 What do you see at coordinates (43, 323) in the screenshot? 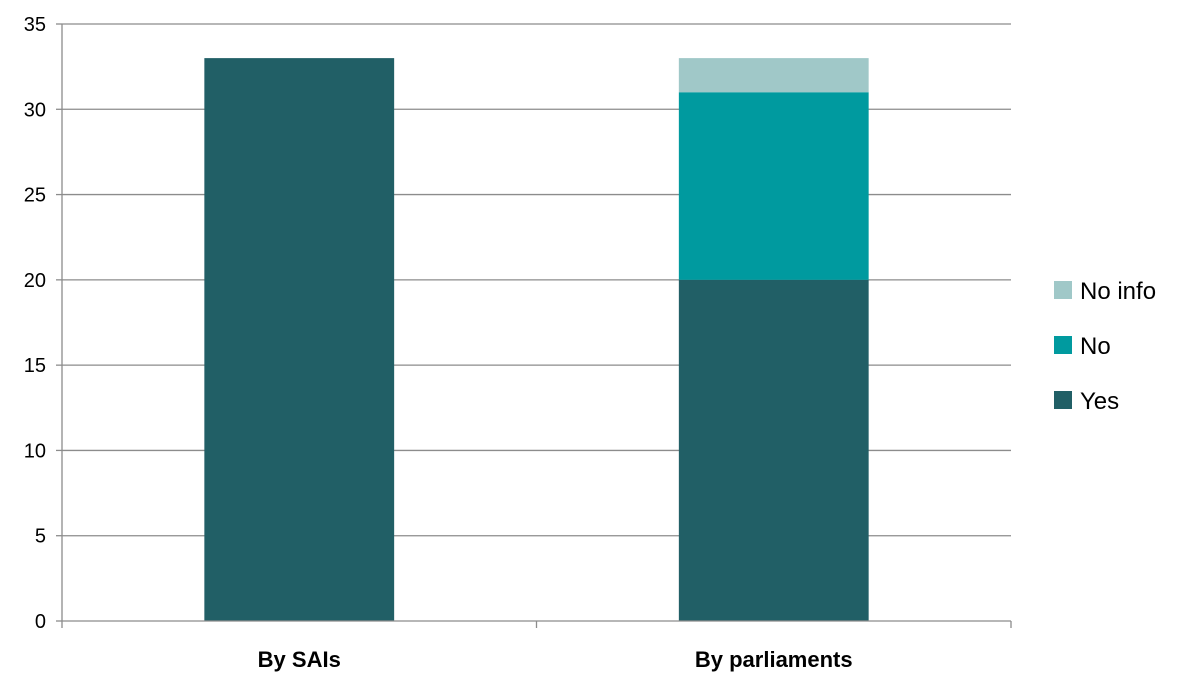
I see `y-axis-ticks: 0 5 10 15 20 25 30 35` at bounding box center [43, 323].